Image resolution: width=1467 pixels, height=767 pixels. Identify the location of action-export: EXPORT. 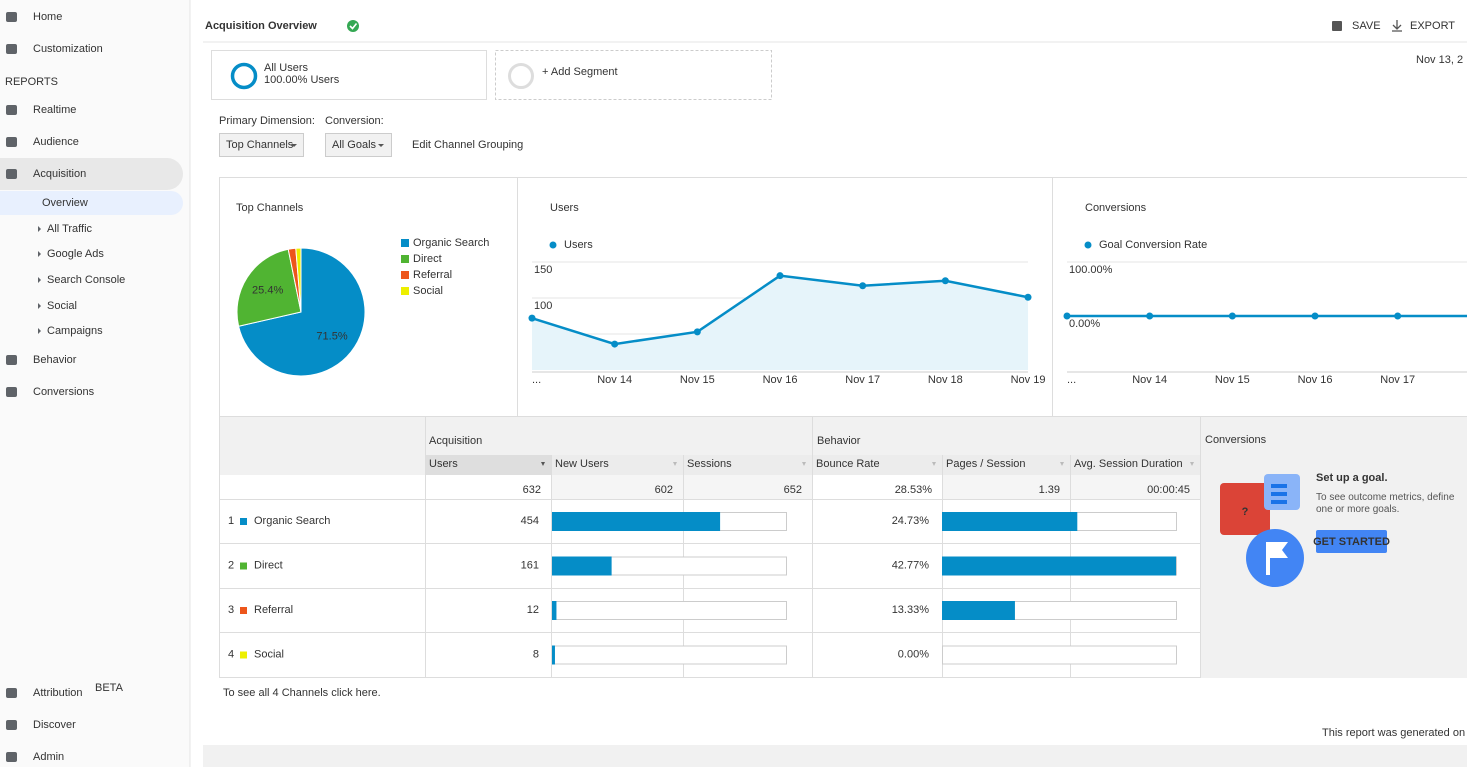
(1432, 26).